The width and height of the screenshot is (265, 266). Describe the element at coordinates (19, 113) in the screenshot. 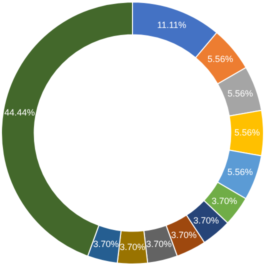

I see `data-label: 44.44%` at that location.